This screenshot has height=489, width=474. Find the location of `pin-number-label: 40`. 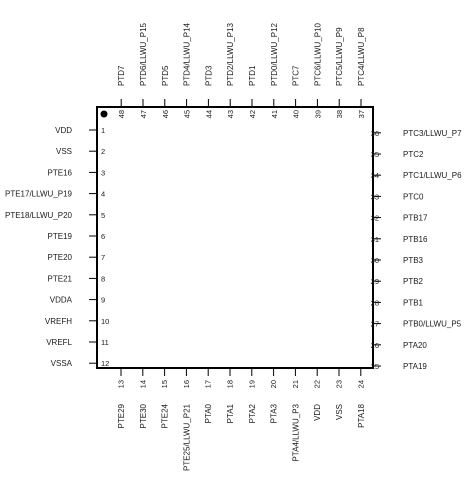

pin-number-label: 40 is located at coordinates (296, 114).